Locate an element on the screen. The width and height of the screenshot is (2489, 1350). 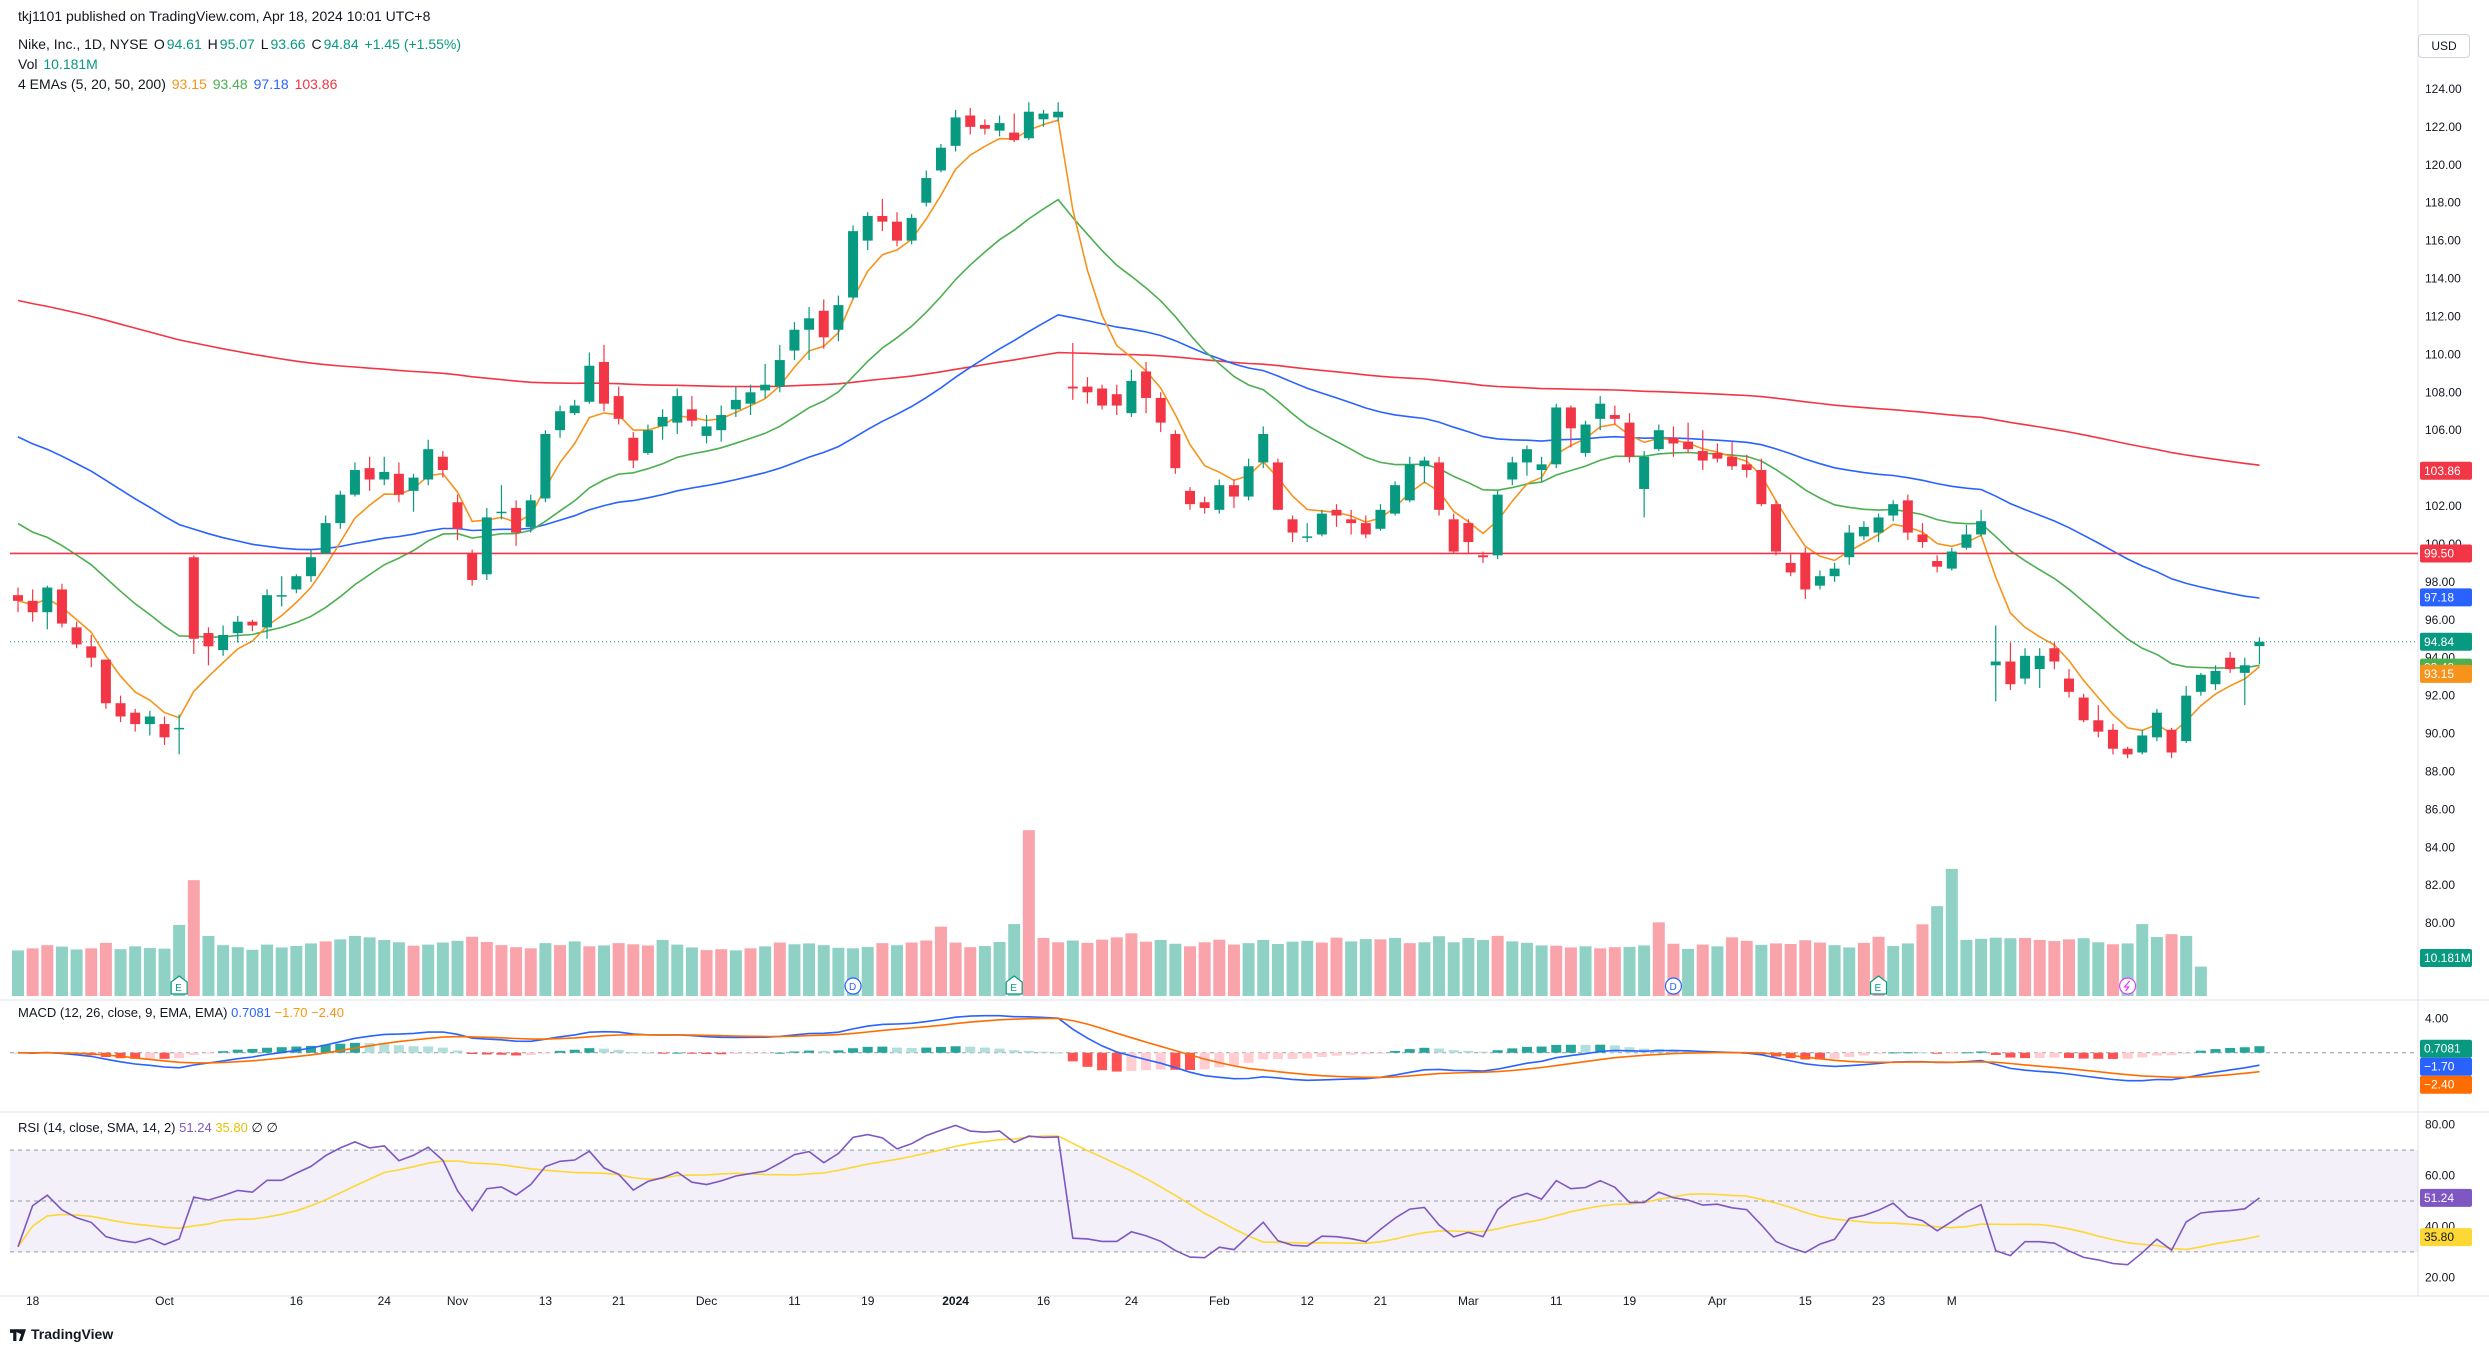
high-label: H is located at coordinates (212, 44).